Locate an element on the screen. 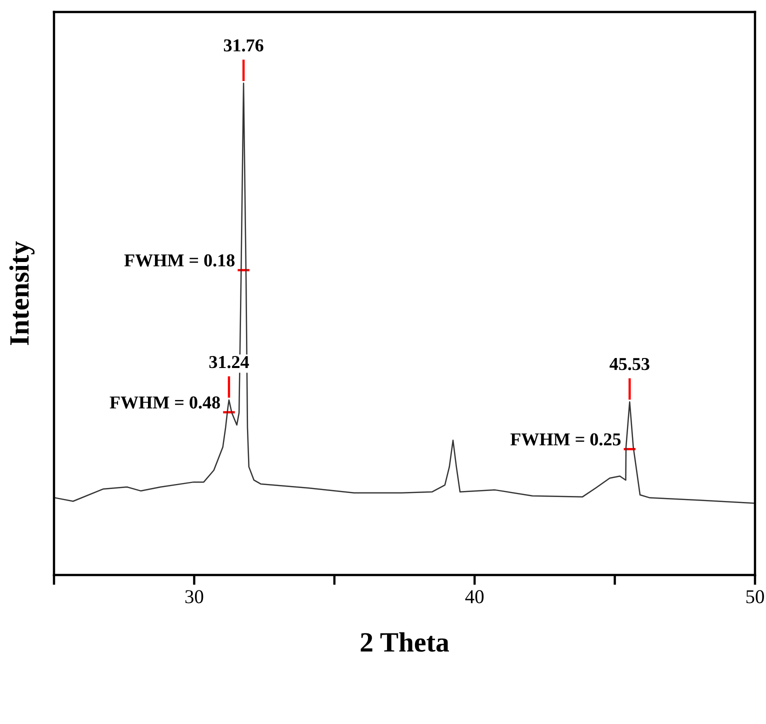 The height and width of the screenshot is (724, 766). x-tick-label: 50 is located at coordinates (755, 597).